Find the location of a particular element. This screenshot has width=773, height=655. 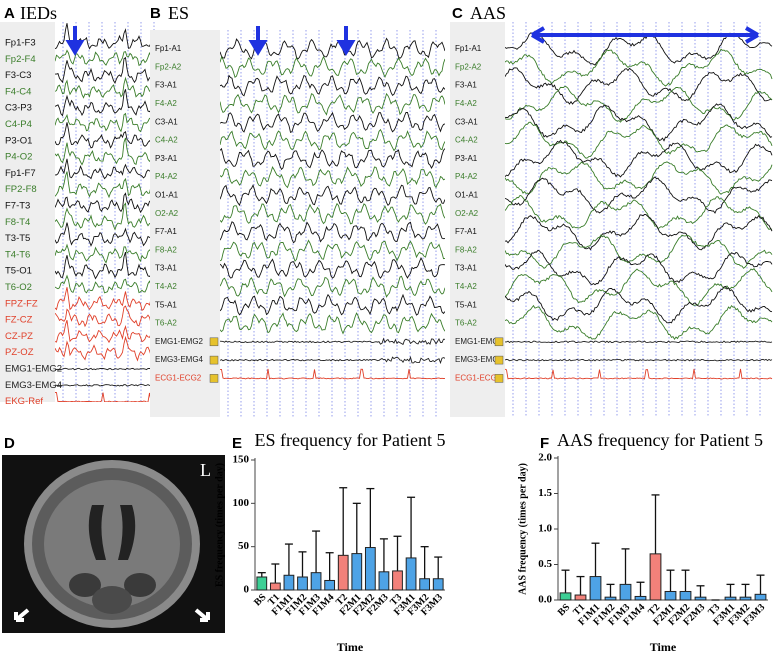

panel-letter: D is located at coordinates (9, 443).